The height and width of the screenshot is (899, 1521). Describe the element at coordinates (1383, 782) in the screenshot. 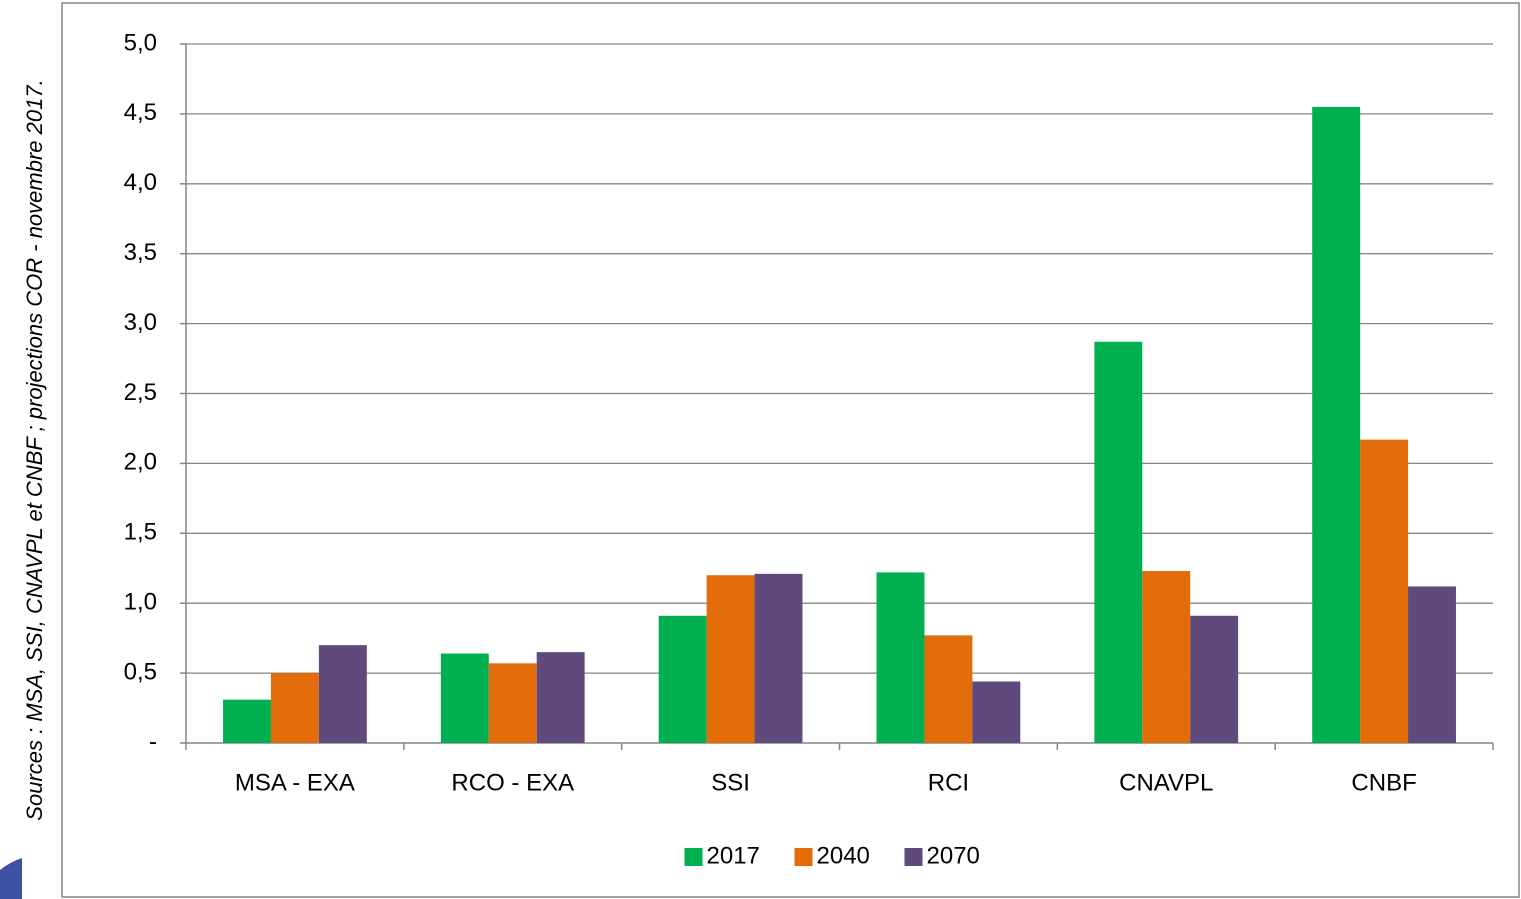

I see `x-tick-label: CNBF` at that location.